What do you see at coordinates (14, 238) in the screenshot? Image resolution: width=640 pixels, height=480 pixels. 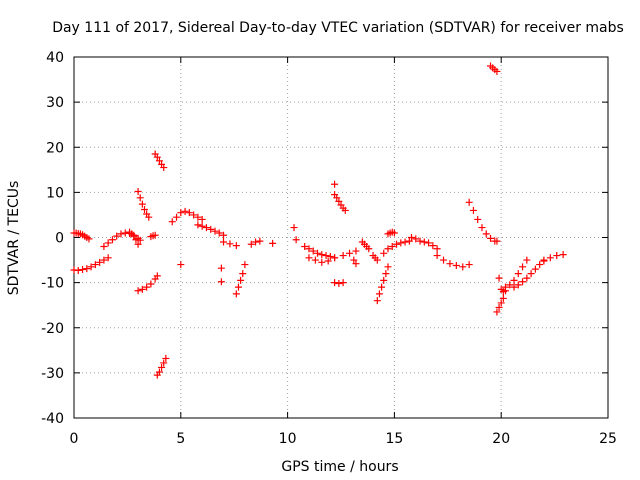 I see `y-axis-label: SDTVAR / TECUs` at bounding box center [14, 238].